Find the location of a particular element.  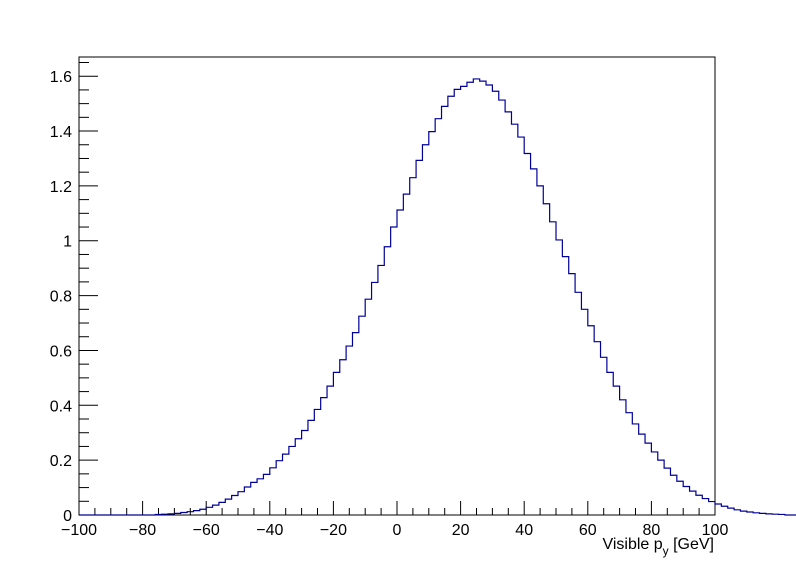

y-tick-label: 0.8 is located at coordinates (61, 297).